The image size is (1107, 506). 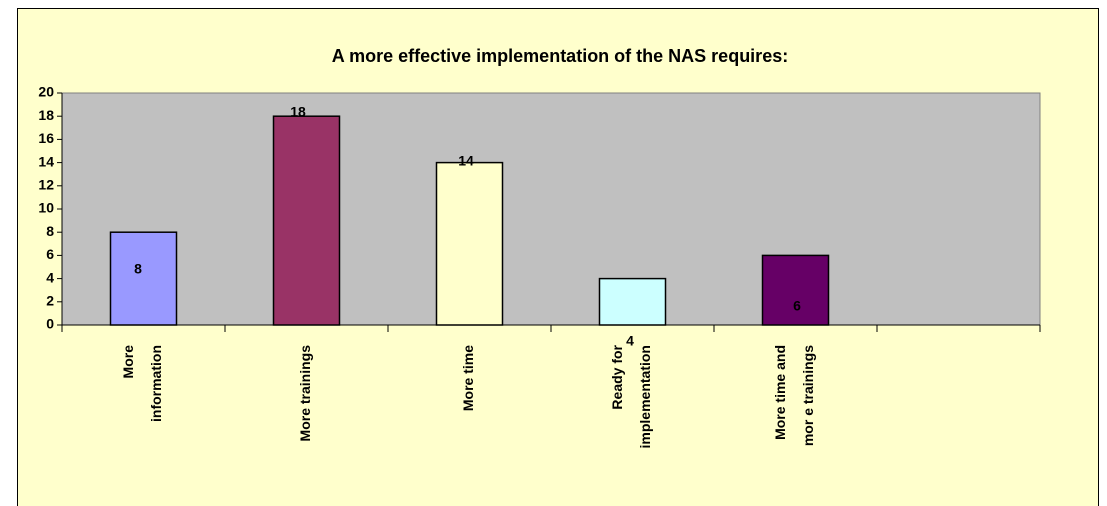 I want to click on x-tick-label: More, so click(x=128, y=362).